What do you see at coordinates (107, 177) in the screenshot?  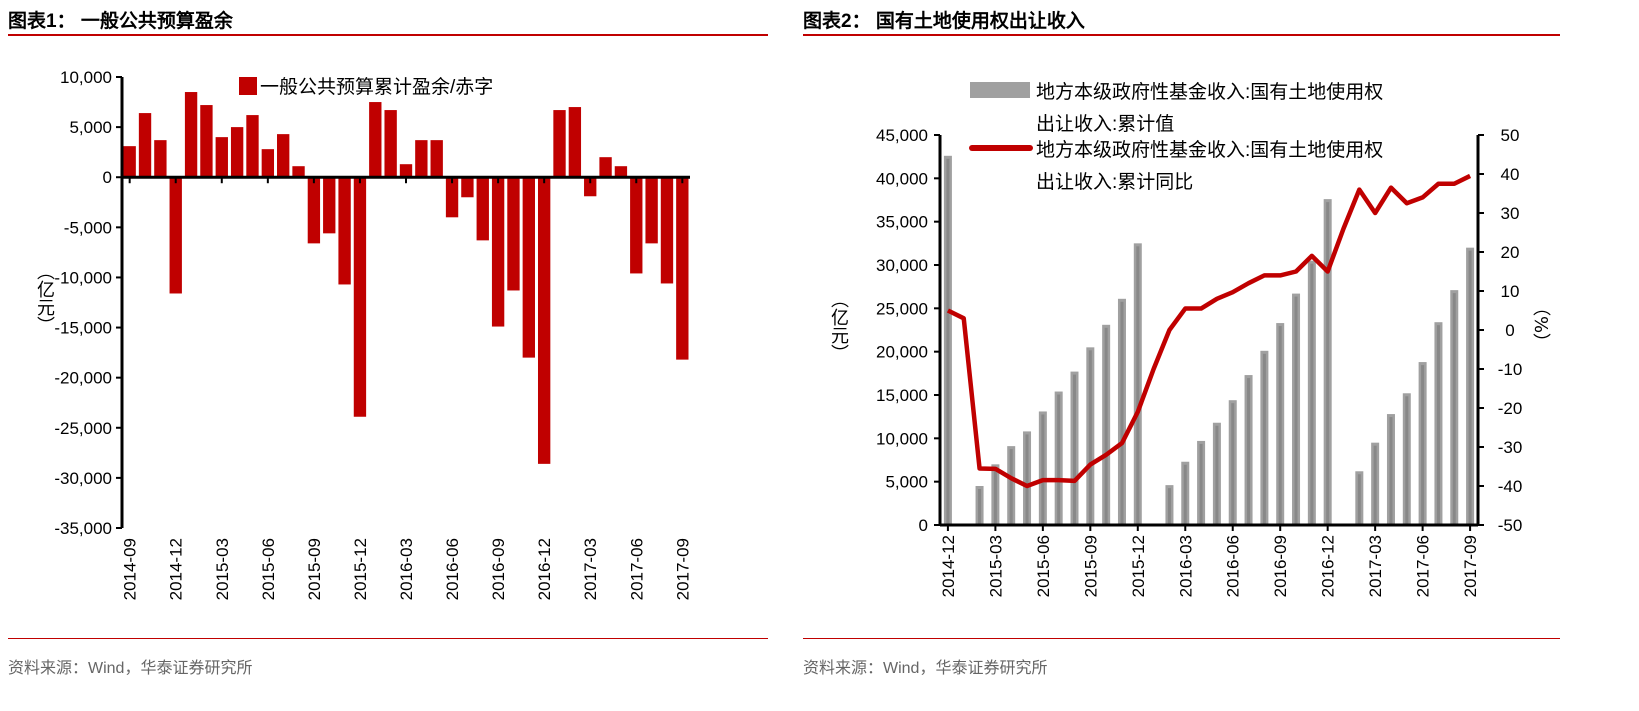 I see `y-tick-label: 0` at bounding box center [107, 177].